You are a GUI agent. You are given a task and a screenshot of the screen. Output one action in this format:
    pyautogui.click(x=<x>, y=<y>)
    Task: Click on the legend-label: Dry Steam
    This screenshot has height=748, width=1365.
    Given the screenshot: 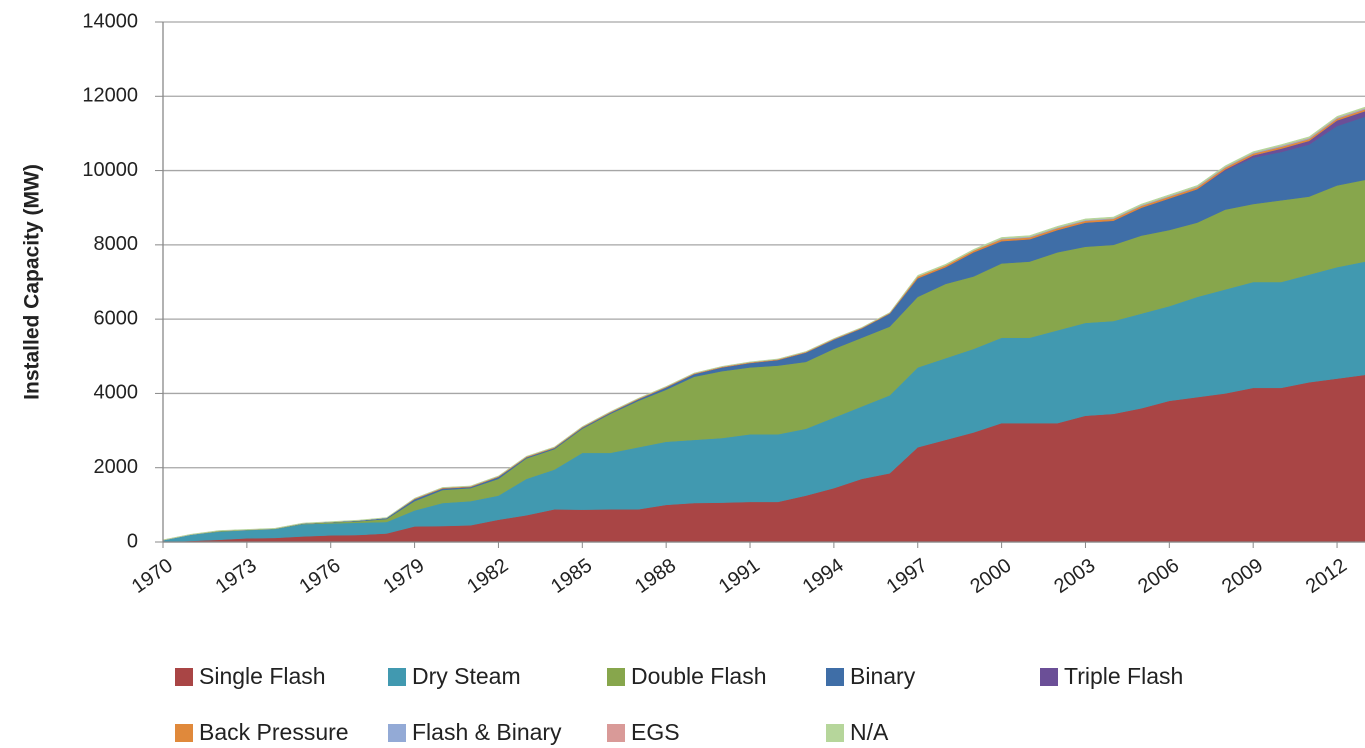 What is the action you would take?
    pyautogui.click(x=466, y=676)
    